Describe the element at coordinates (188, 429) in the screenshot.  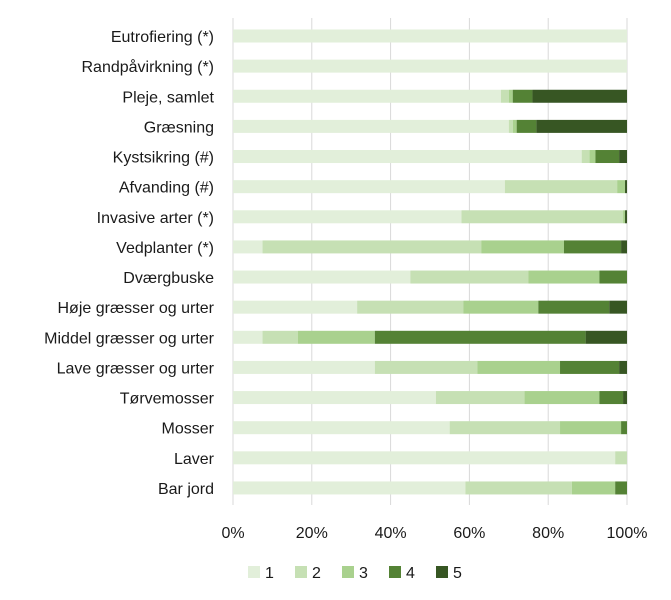
I see `category-label: Mosser` at that location.